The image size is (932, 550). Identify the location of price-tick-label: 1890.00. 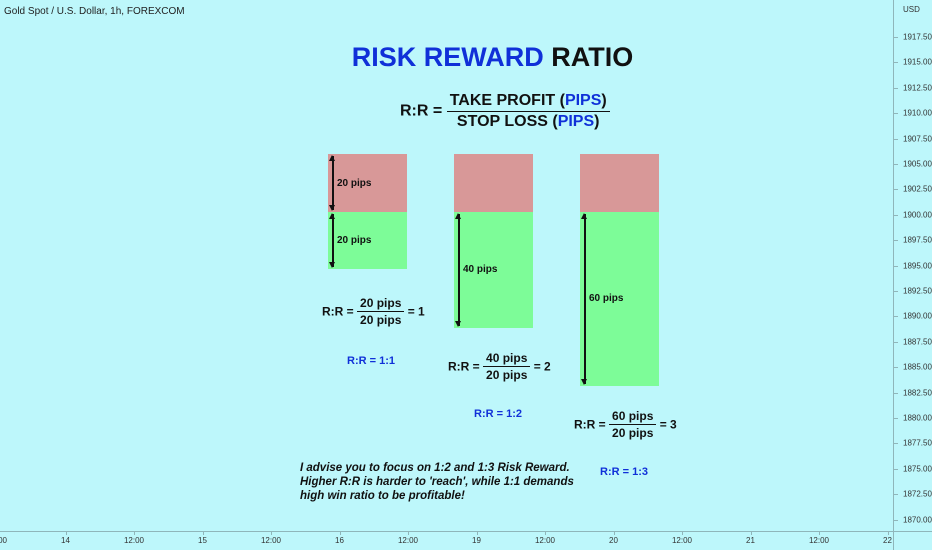
(917, 316).